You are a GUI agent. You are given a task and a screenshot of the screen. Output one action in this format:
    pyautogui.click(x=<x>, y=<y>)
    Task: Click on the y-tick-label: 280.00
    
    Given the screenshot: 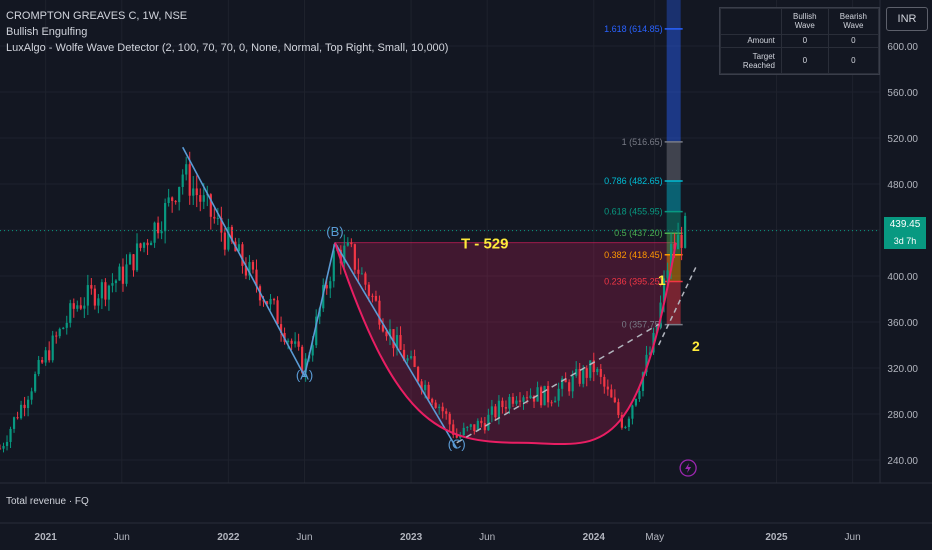 What is the action you would take?
    pyautogui.click(x=902, y=415)
    